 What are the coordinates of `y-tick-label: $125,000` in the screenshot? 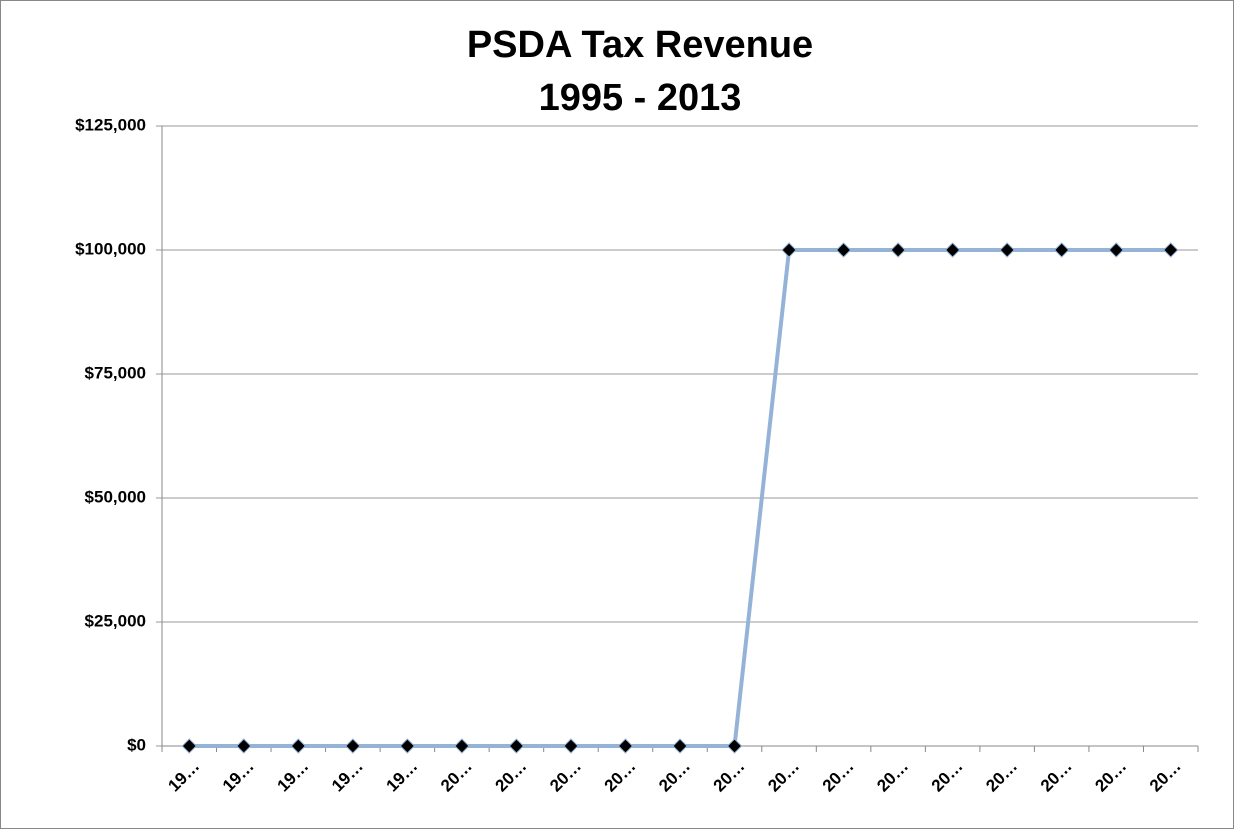 It's located at (110, 124).